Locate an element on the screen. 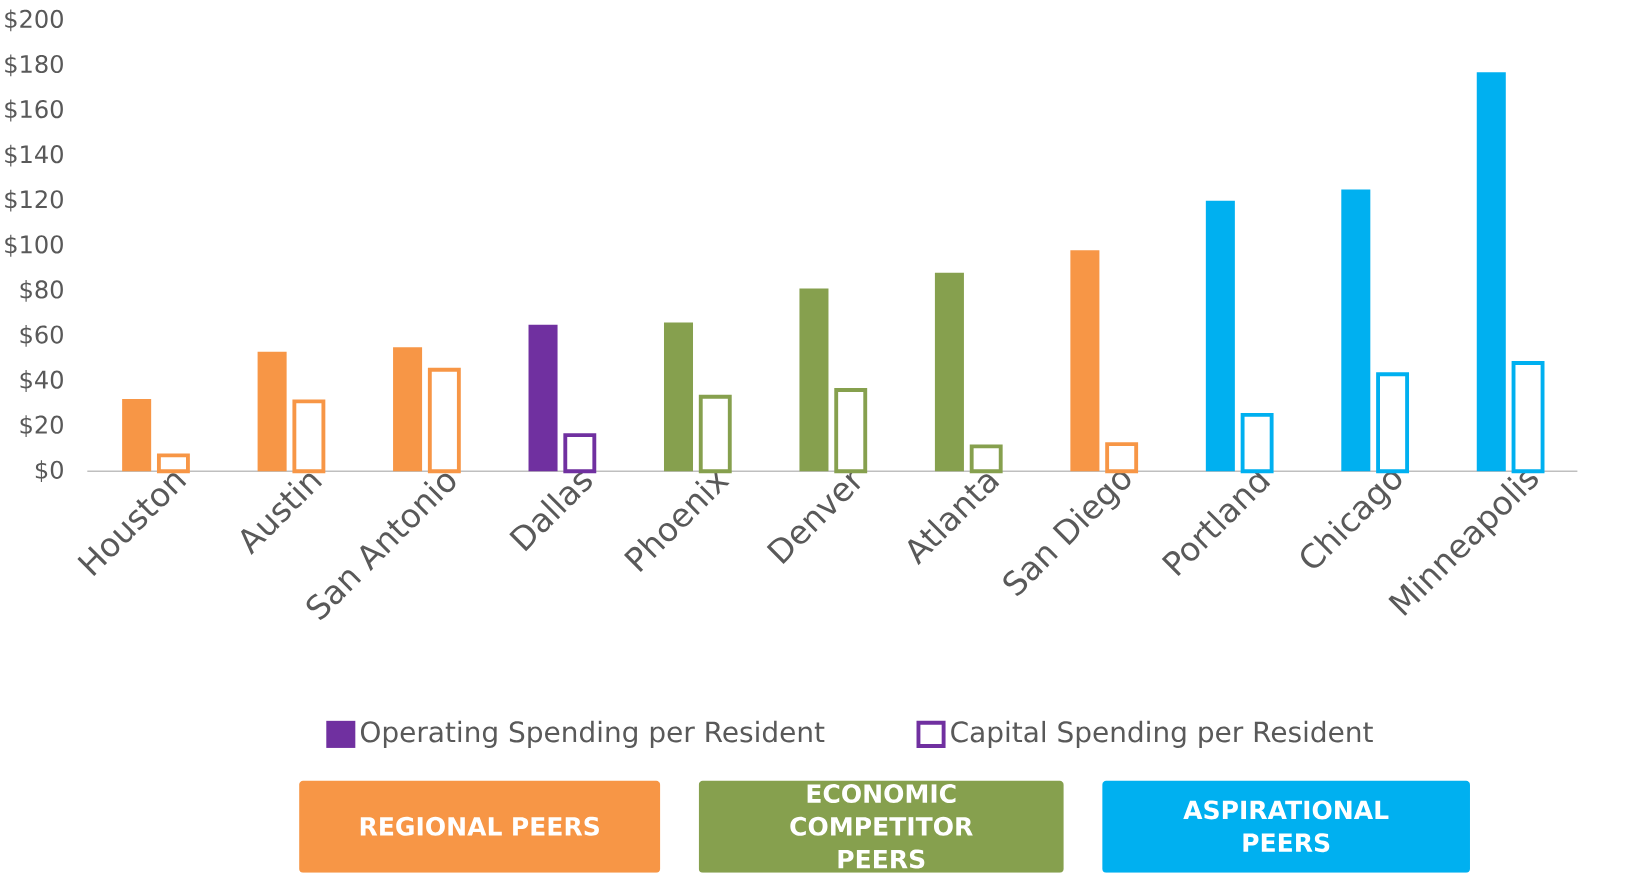 This screenshot has width=1648, height=873. y-tick-label: $20 is located at coordinates (41, 426).